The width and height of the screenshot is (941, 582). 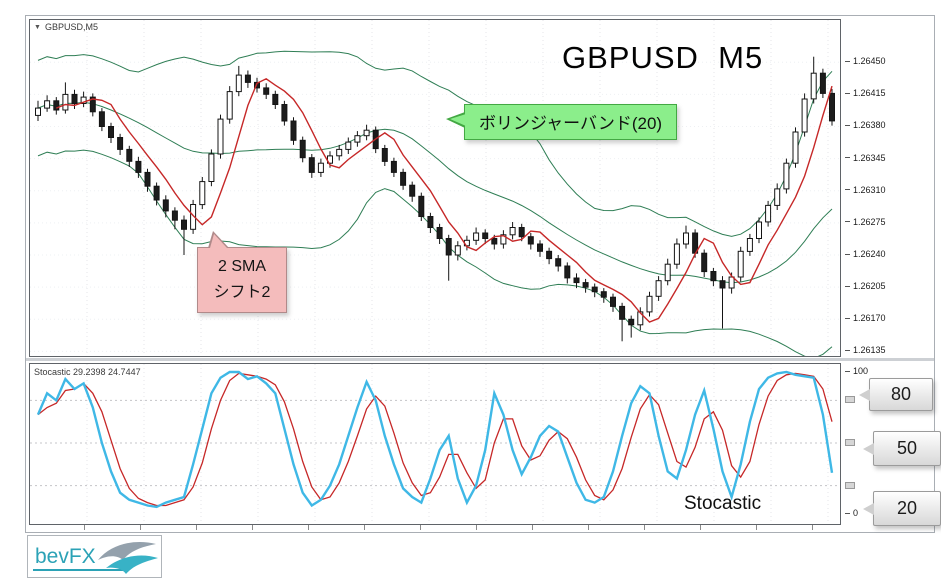 I want to click on price-tick: 1.26205, so click(x=865, y=286).